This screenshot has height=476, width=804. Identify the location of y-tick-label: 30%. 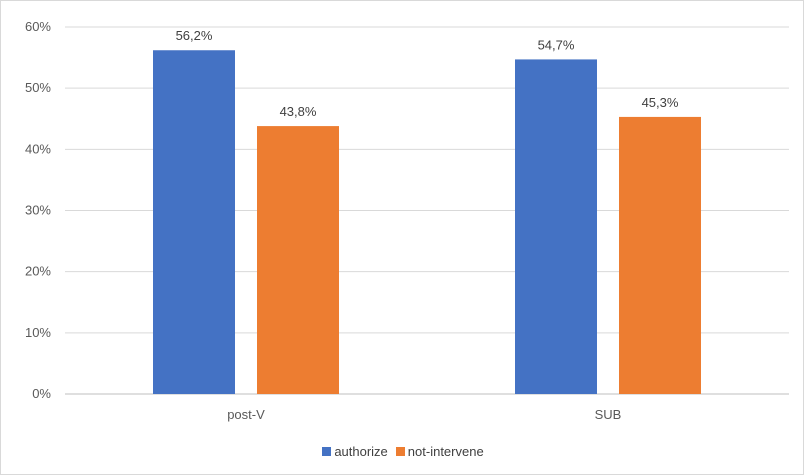
(38, 210).